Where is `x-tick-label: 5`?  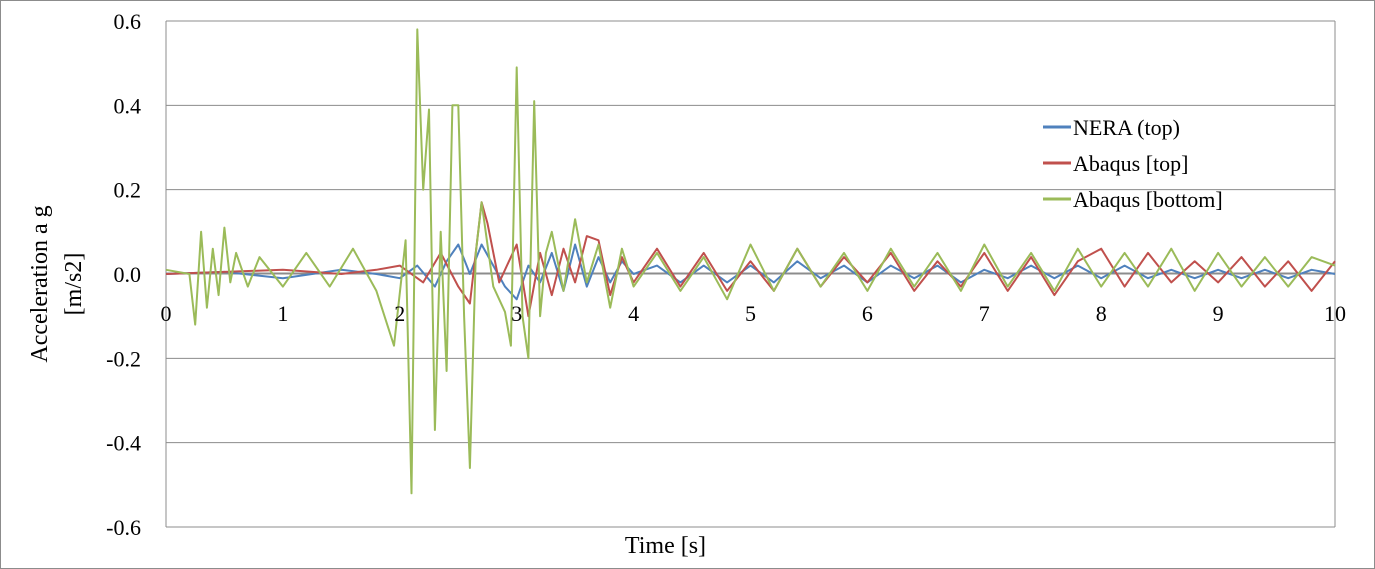
x-tick-label: 5 is located at coordinates (750, 313).